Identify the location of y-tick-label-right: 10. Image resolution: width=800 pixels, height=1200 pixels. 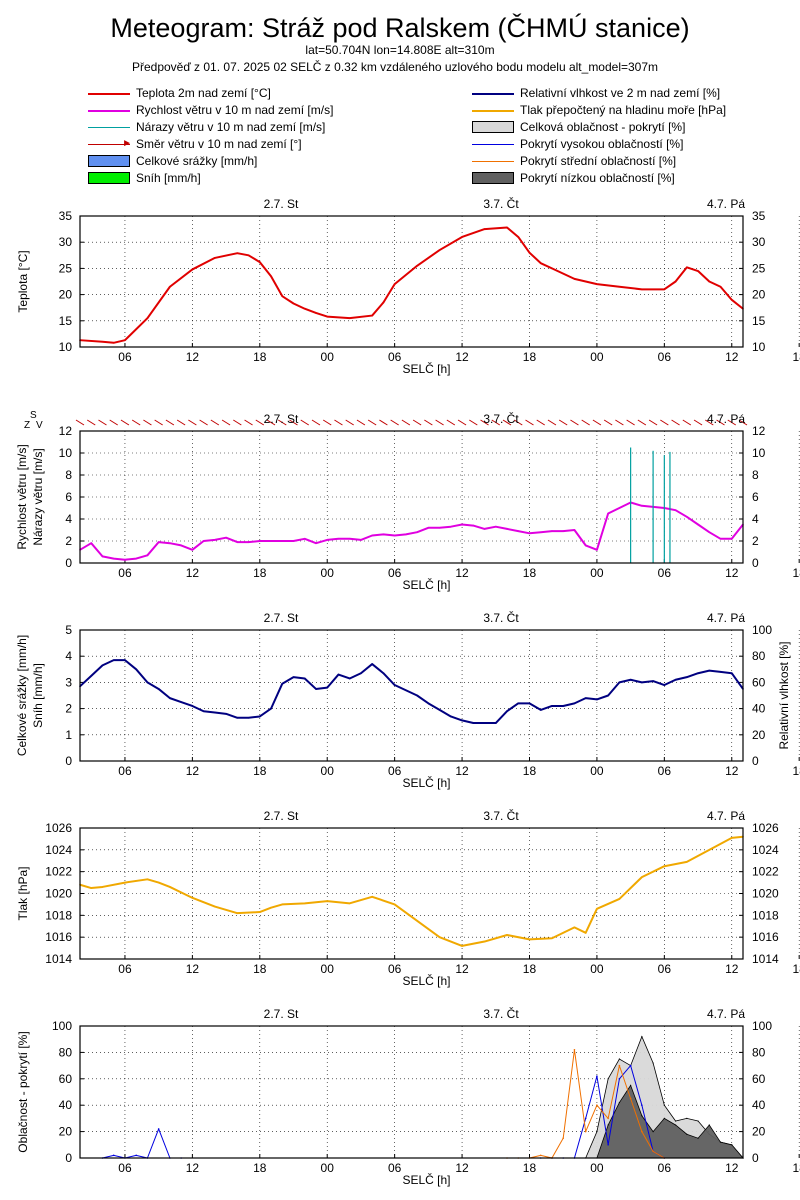
(759, 347).